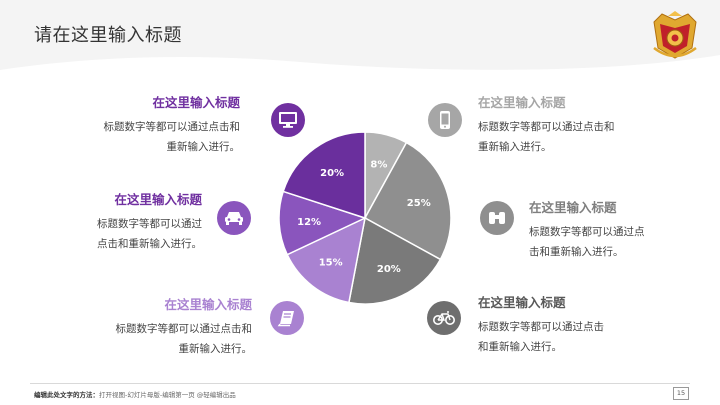 The image size is (720, 405). I want to click on pie-chart: 8% 25% 20% 15% 12% 20%, so click(365, 218).